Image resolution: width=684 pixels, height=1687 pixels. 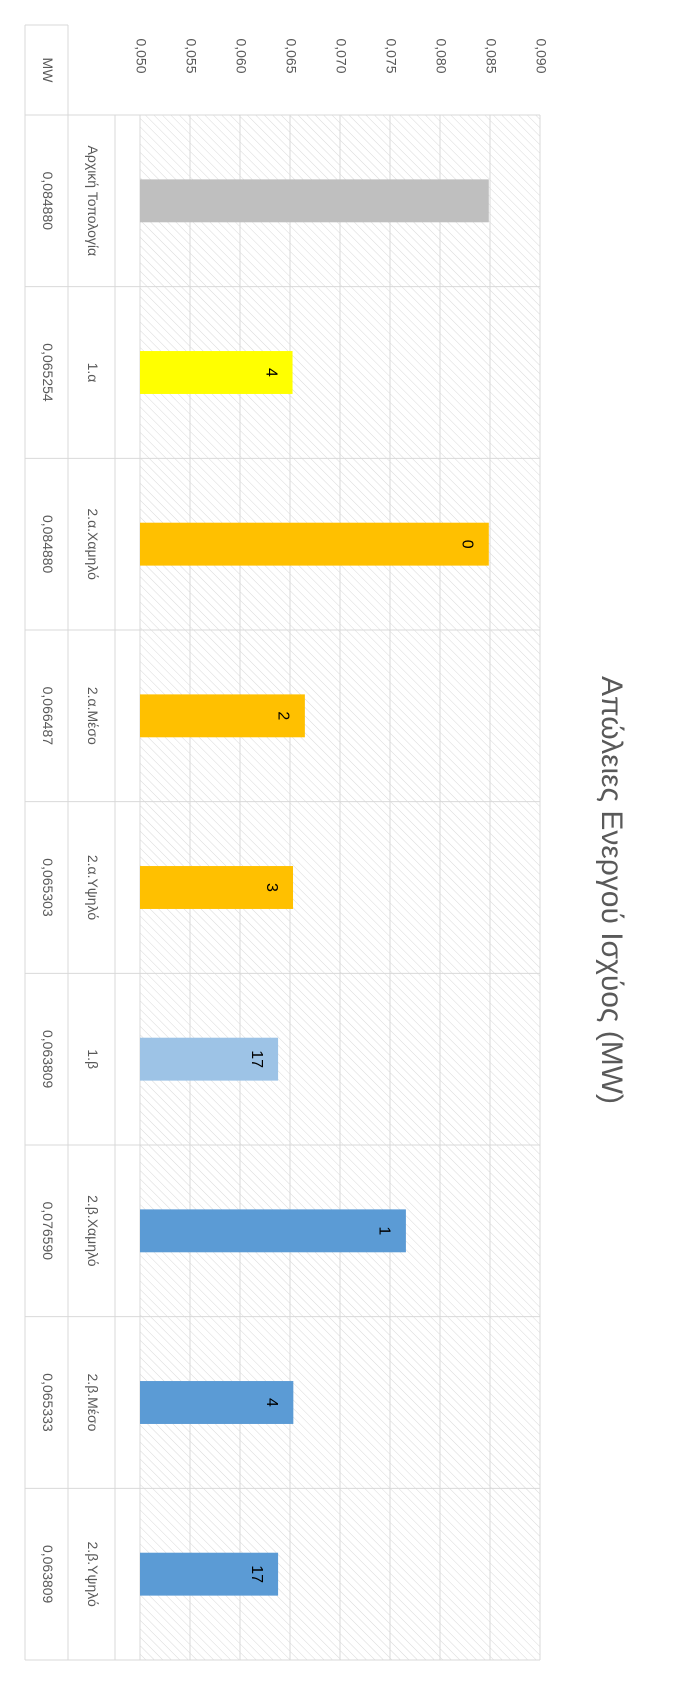 I want to click on y-tick-label: 0,055, so click(x=191, y=55).